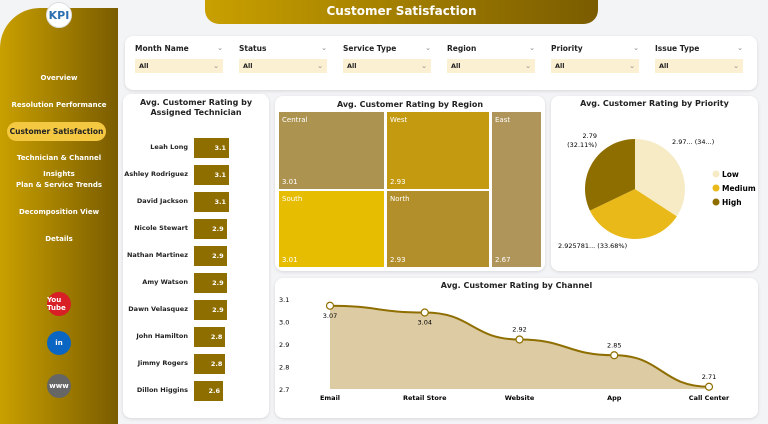  I want to click on filter-issue-type: Issue Type ⌄ All ⌄, so click(699, 58).